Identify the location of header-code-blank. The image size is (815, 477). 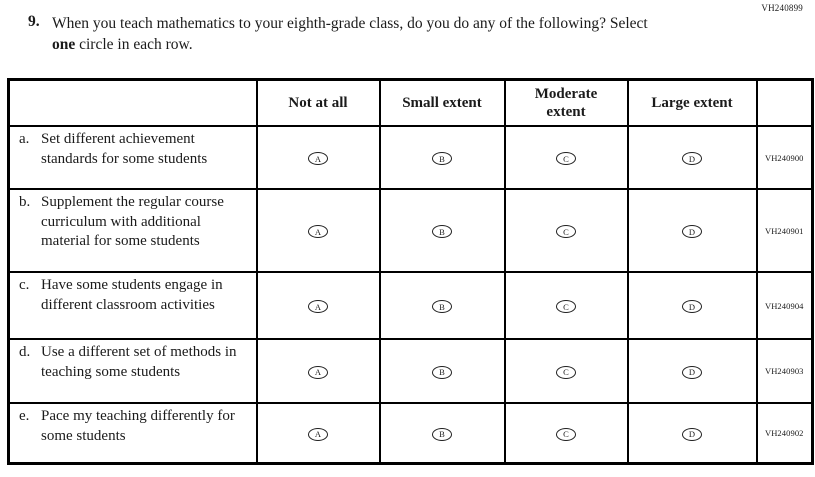
(784, 102).